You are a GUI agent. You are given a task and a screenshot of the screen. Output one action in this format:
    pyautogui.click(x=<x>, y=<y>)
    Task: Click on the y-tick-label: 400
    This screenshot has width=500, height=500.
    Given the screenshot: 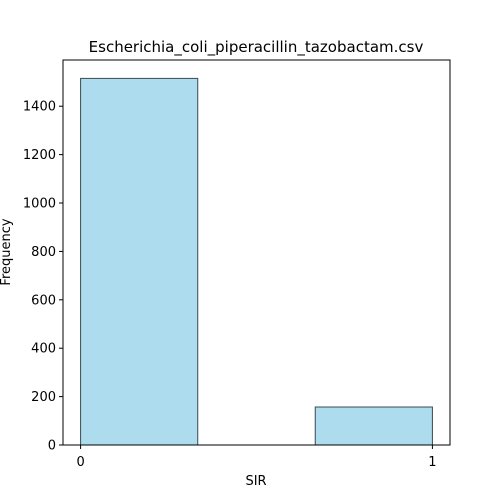 What is the action you would take?
    pyautogui.click(x=43, y=349)
    